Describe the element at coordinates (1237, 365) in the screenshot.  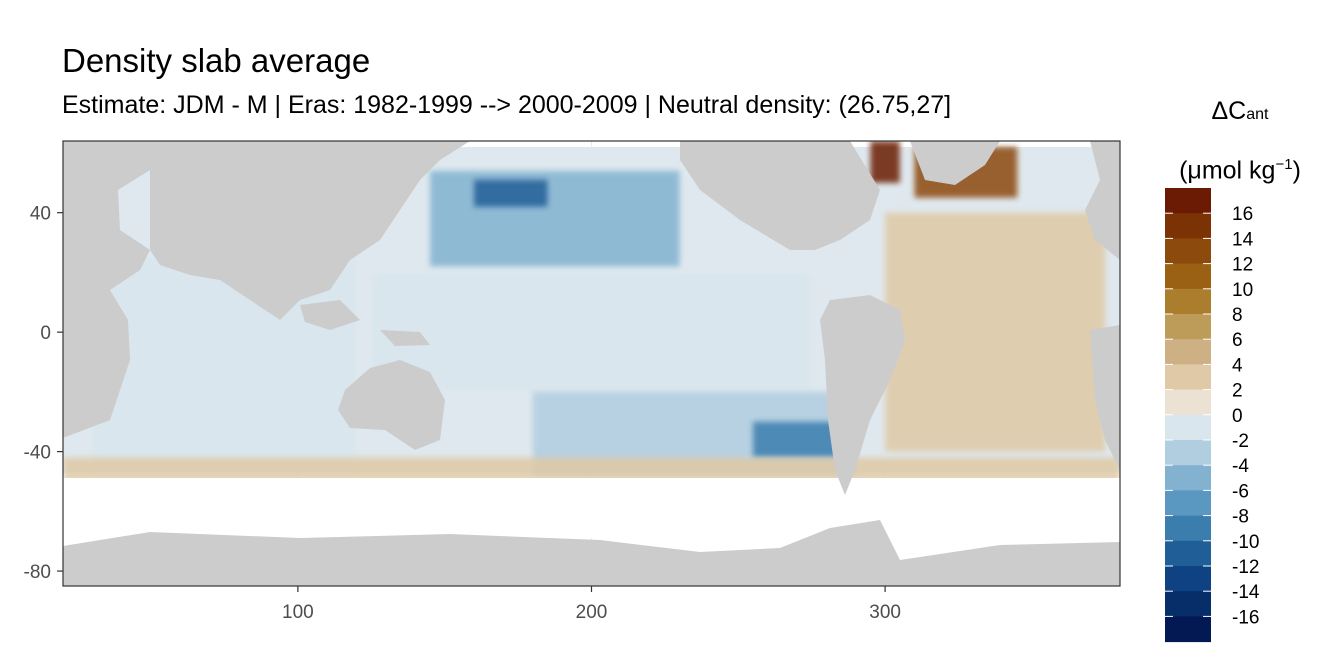
I see `legend-label: 4` at that location.